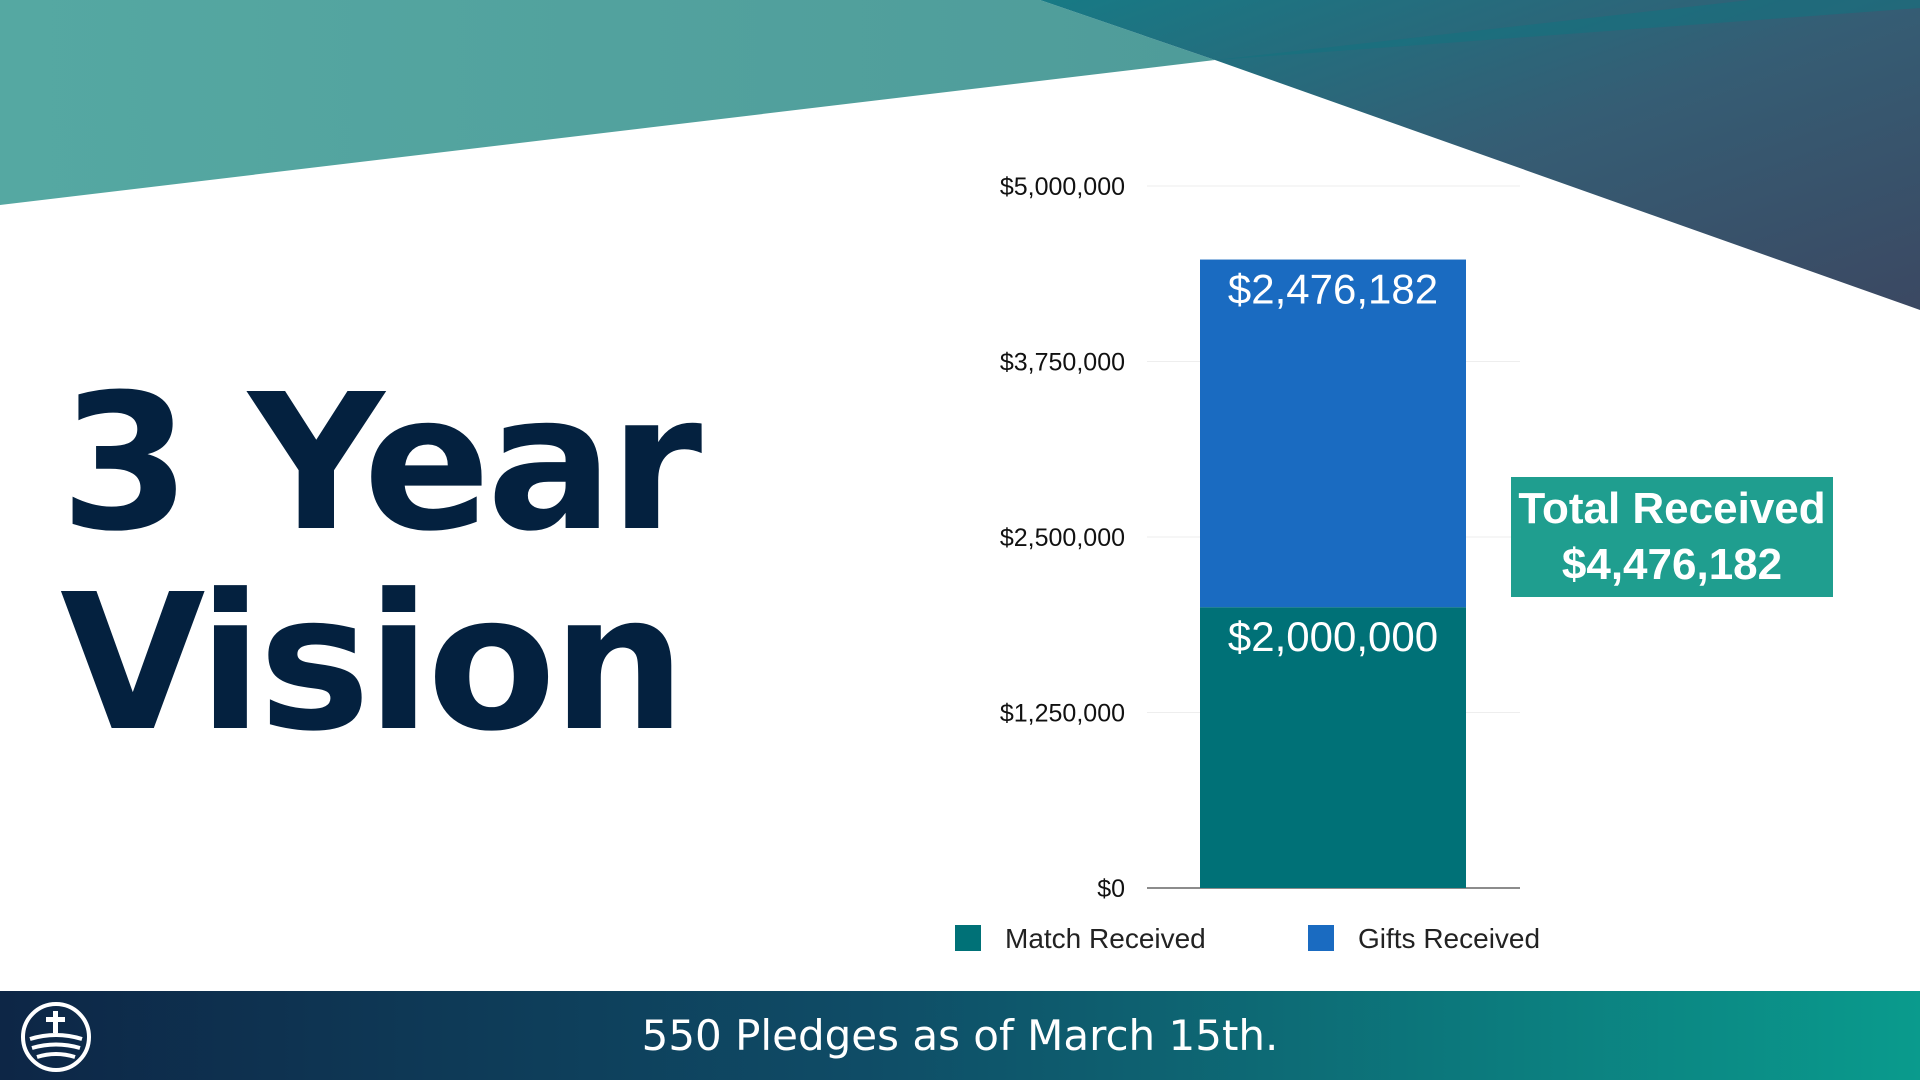 The image size is (1920, 1080). What do you see at coordinates (56, 1037) in the screenshot?
I see `church-cross-wave-logo-icon` at bounding box center [56, 1037].